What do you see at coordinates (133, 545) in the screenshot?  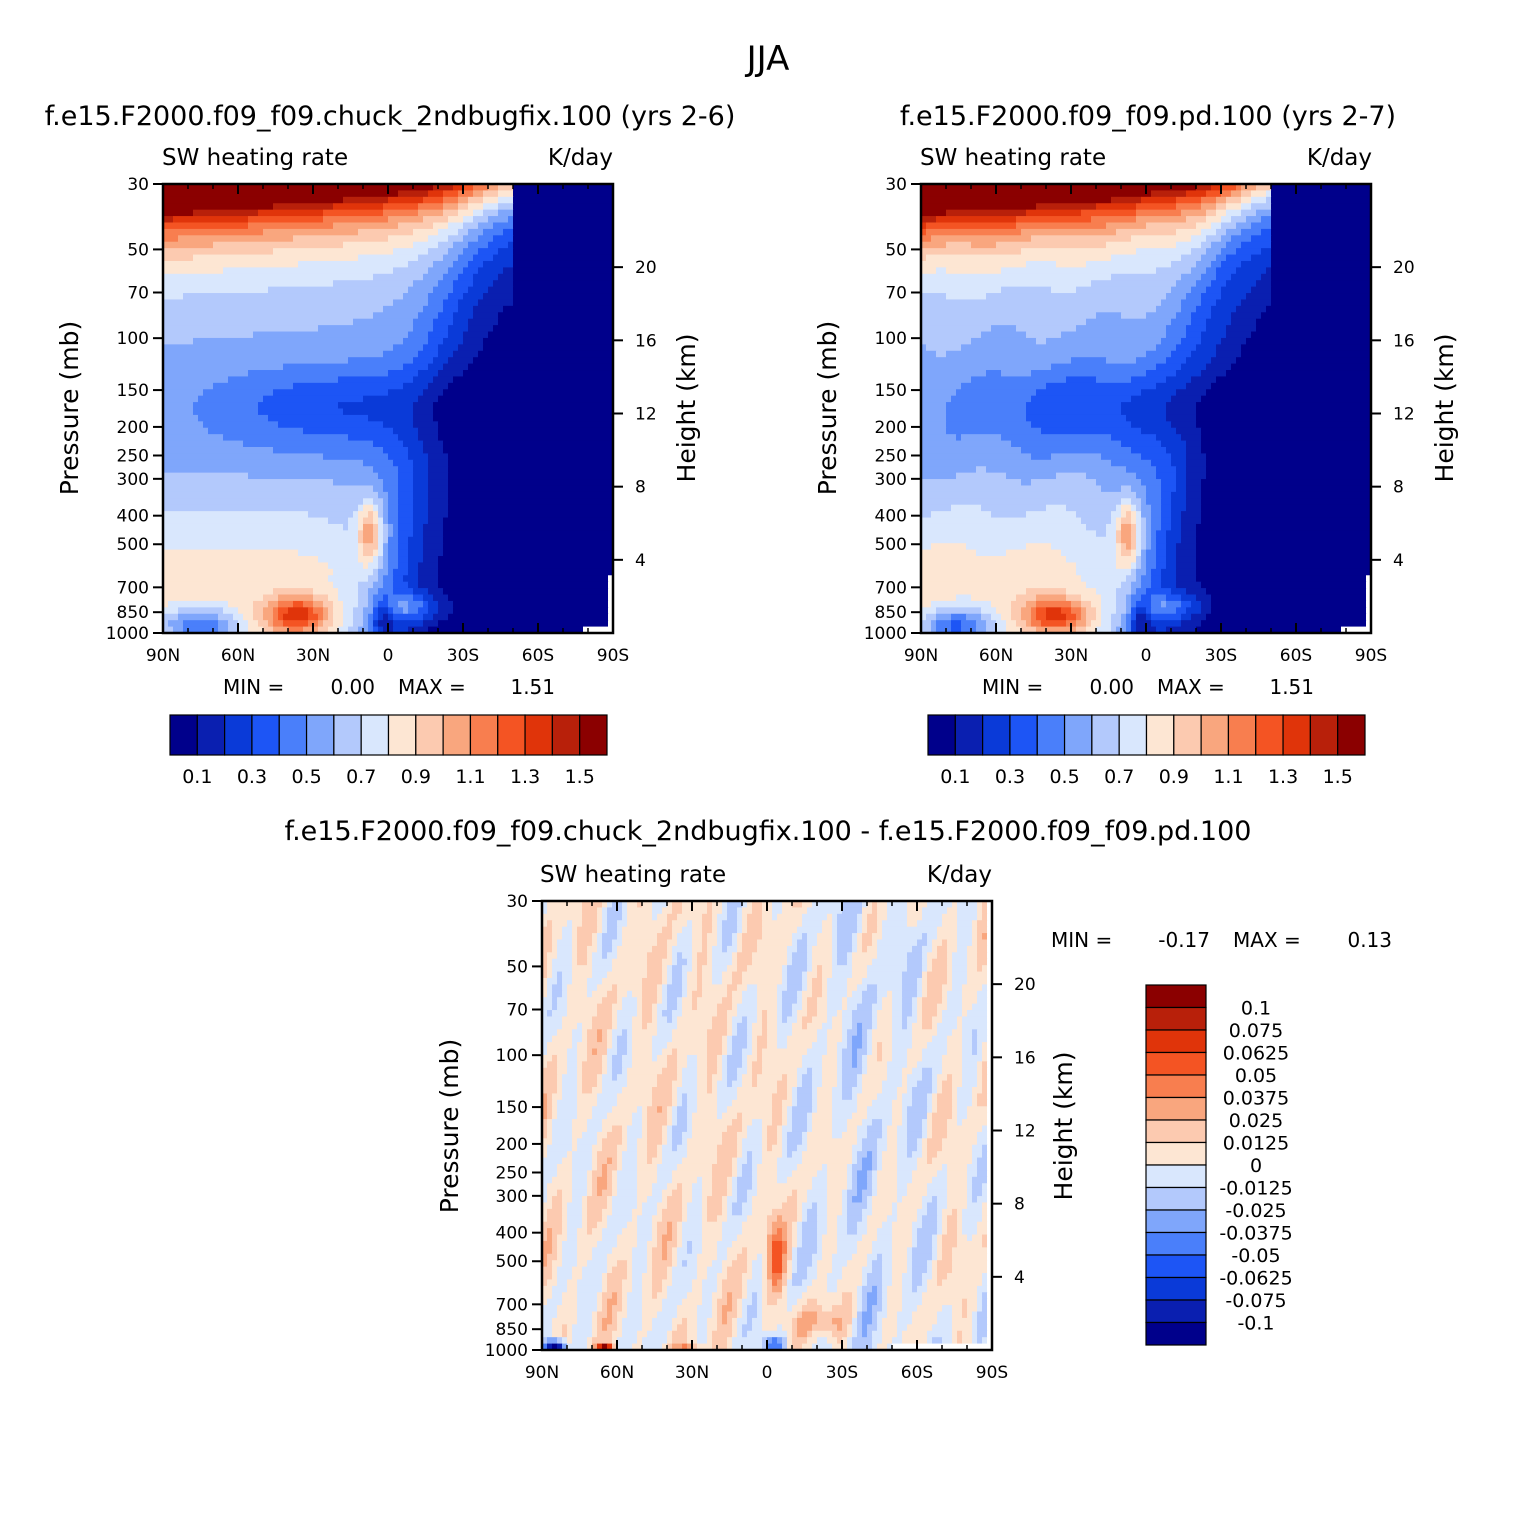 I see `p1-y-tick-label: 500` at bounding box center [133, 545].